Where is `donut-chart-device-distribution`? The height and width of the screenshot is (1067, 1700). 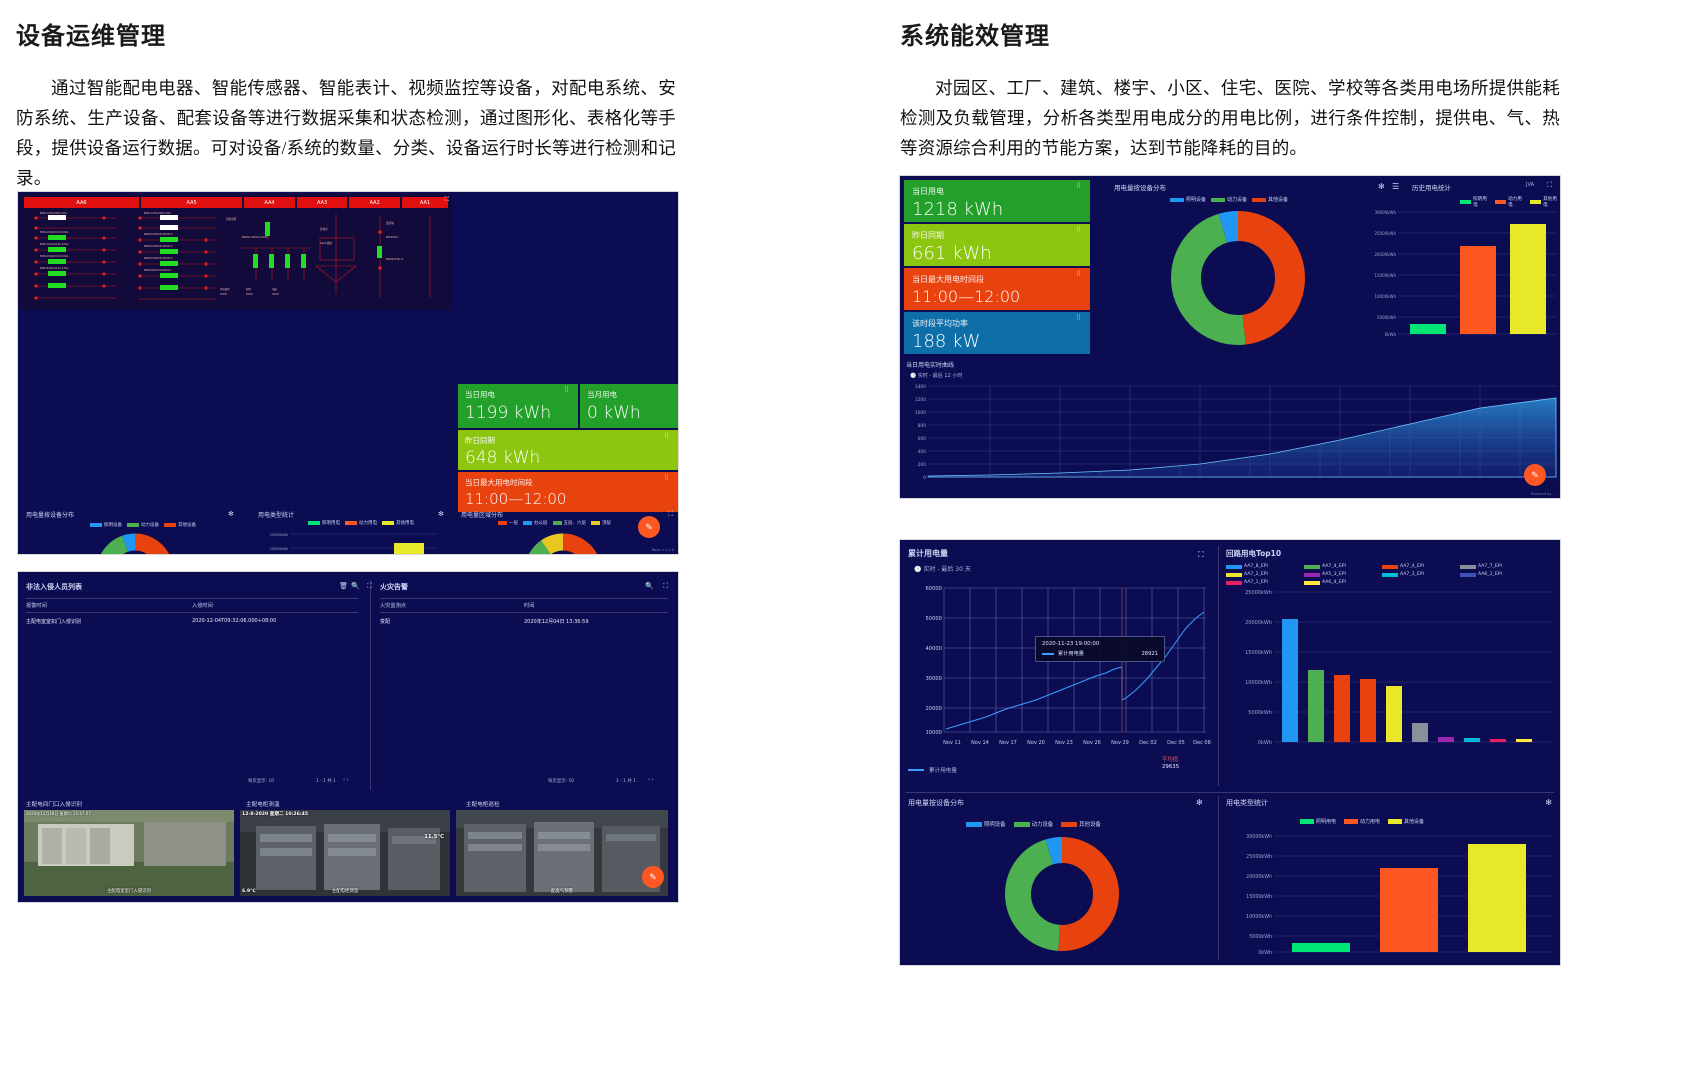 donut-chart-device-distribution is located at coordinates (1062, 894).